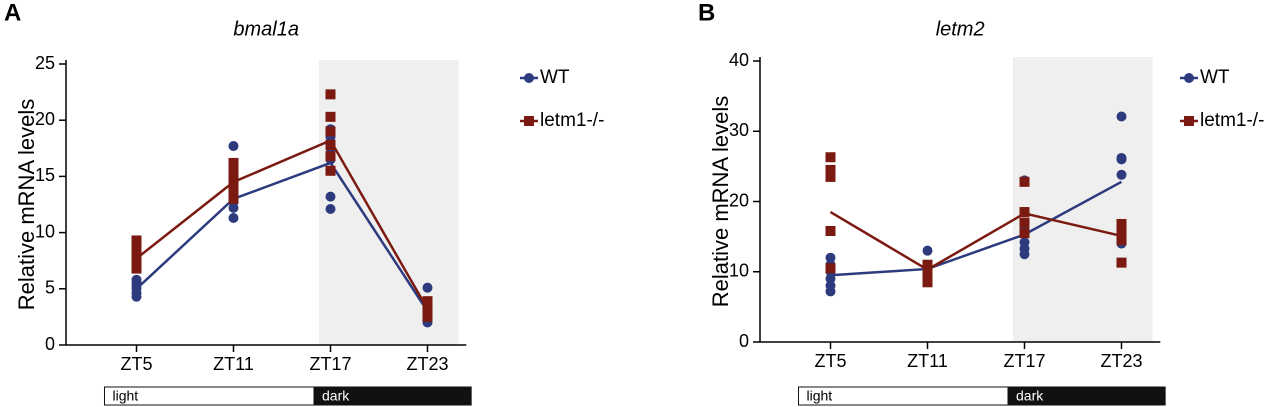  What do you see at coordinates (45, 63) in the screenshot?
I see `y-tick-label: 25` at bounding box center [45, 63].